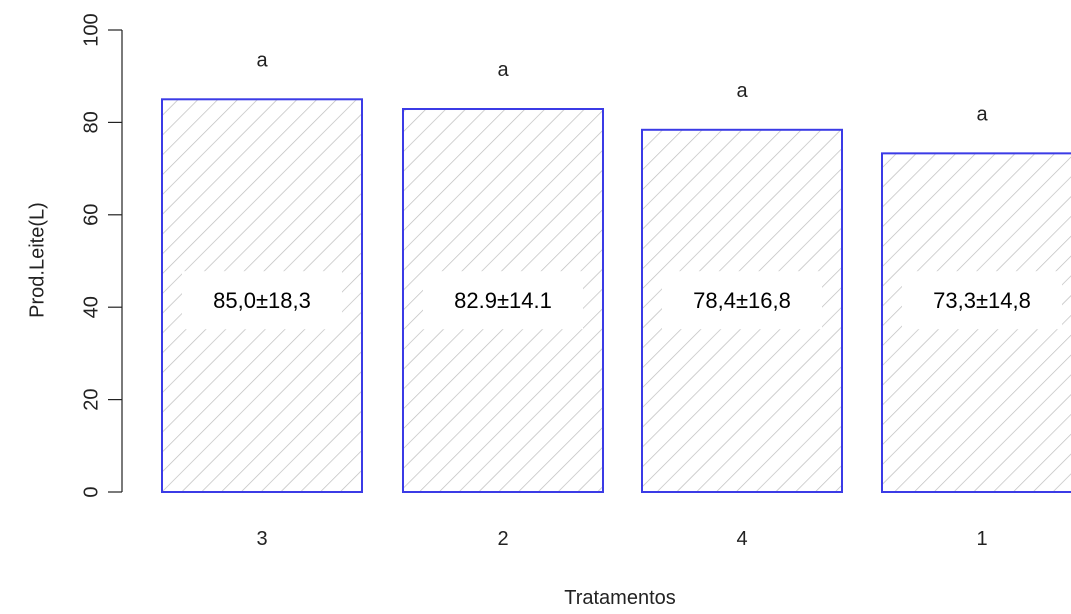 The width and height of the screenshot is (1071, 614). I want to click on y-axis: 0 20 40 60 80 100, so click(101, 255).